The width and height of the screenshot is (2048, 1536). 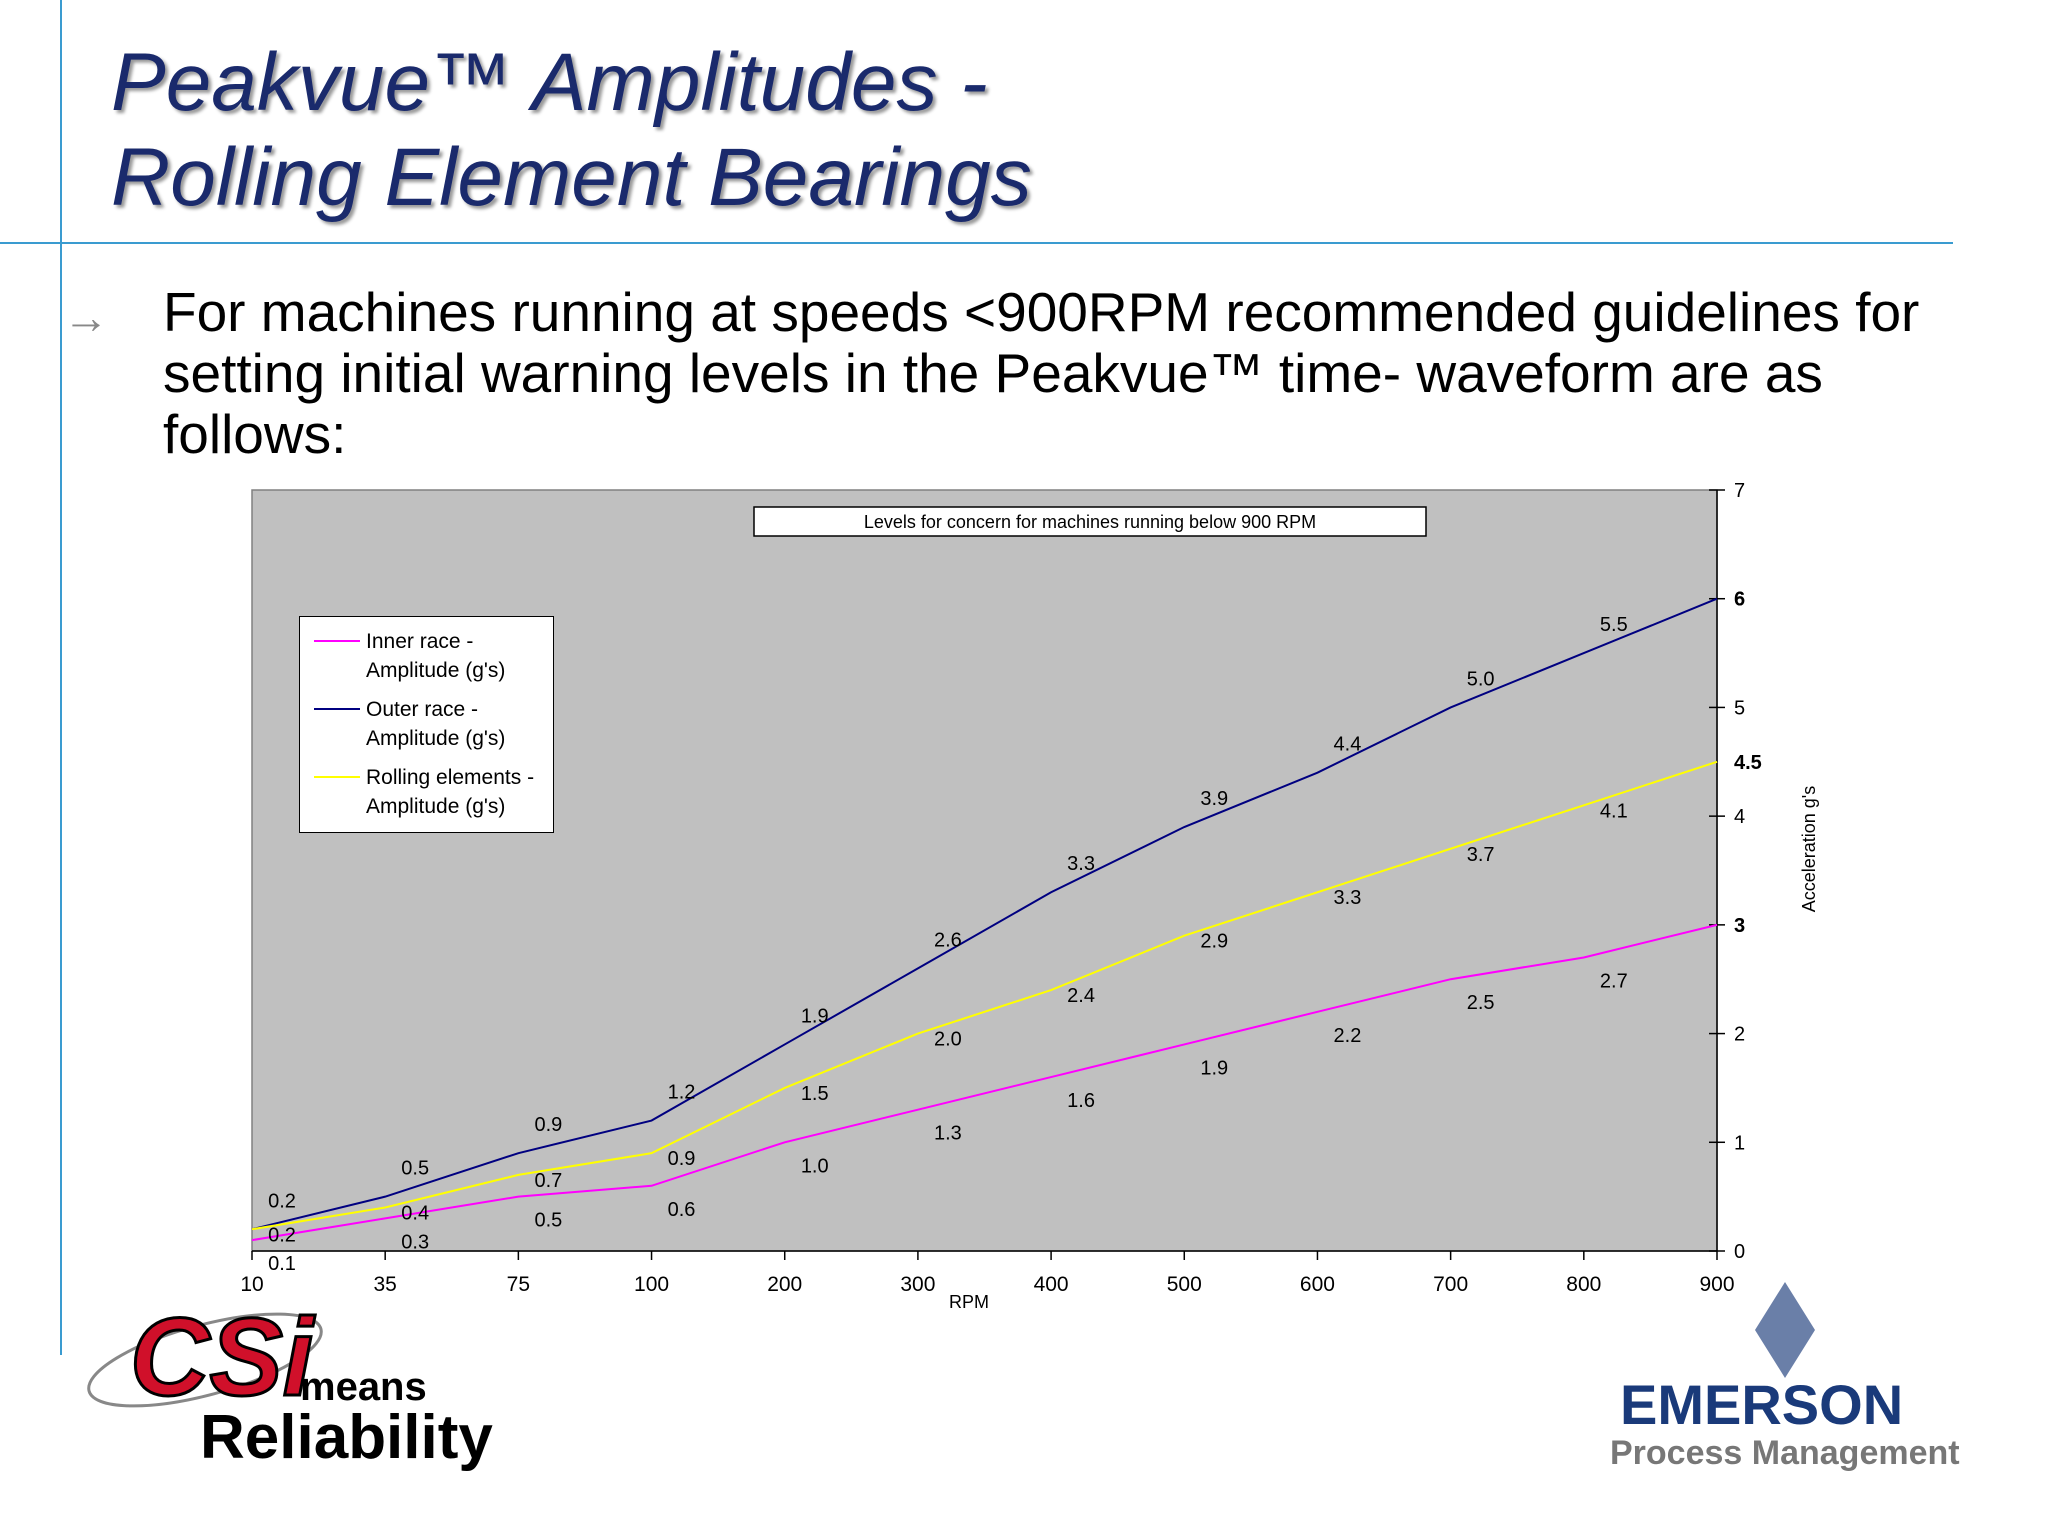 What do you see at coordinates (1348, 1036) in the screenshot?
I see `data-label: 2.2` at bounding box center [1348, 1036].